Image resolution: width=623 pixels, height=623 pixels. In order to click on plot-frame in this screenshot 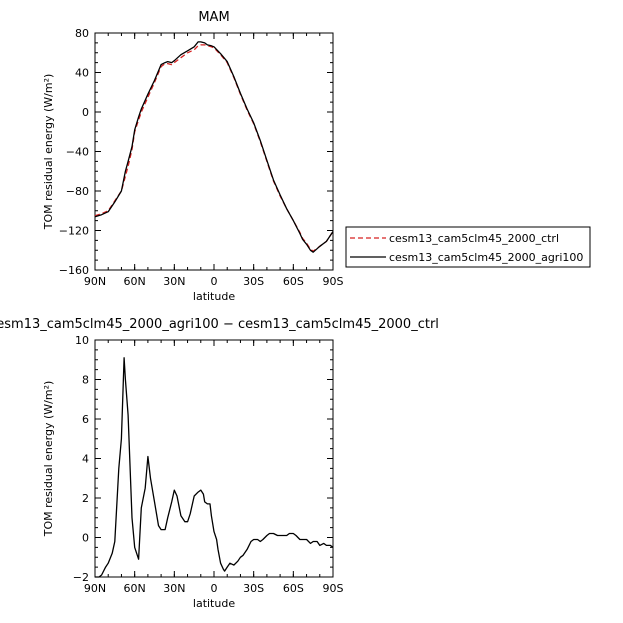, I will do `click(214, 458)`.